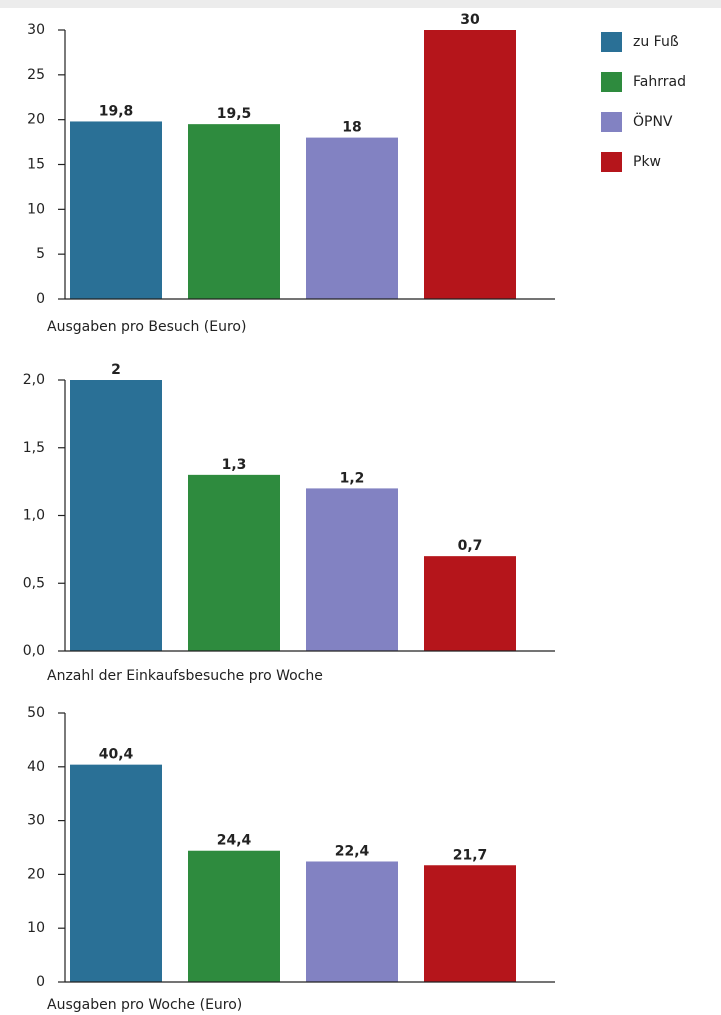  I want to click on legend-label: Pkw, so click(647, 162).